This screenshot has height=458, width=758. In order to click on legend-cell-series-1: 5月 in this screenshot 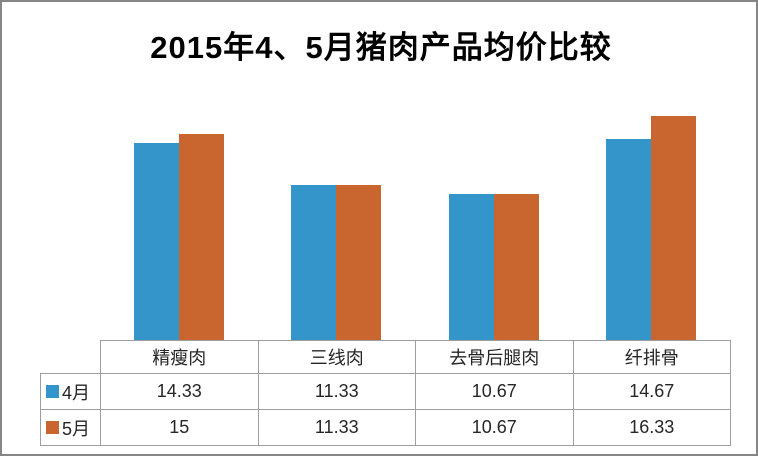, I will do `click(70, 427)`.